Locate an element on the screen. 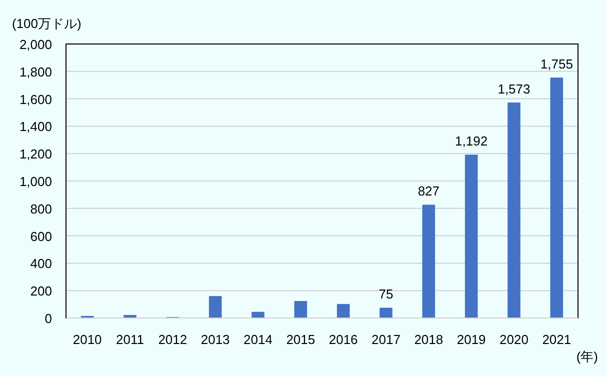 This screenshot has height=376, width=606. x-tick-label: 2015 is located at coordinates (301, 339).